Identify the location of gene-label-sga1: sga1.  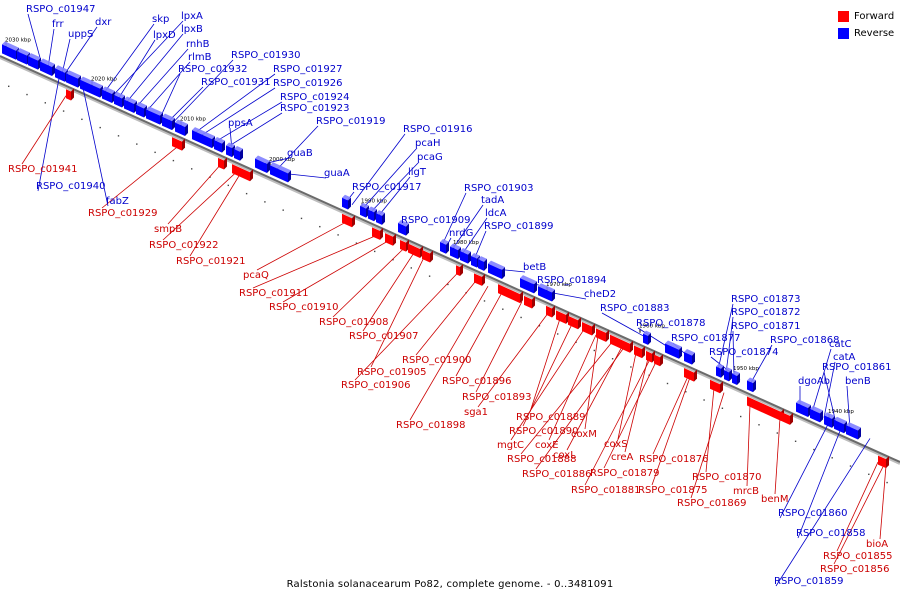
(476, 412).